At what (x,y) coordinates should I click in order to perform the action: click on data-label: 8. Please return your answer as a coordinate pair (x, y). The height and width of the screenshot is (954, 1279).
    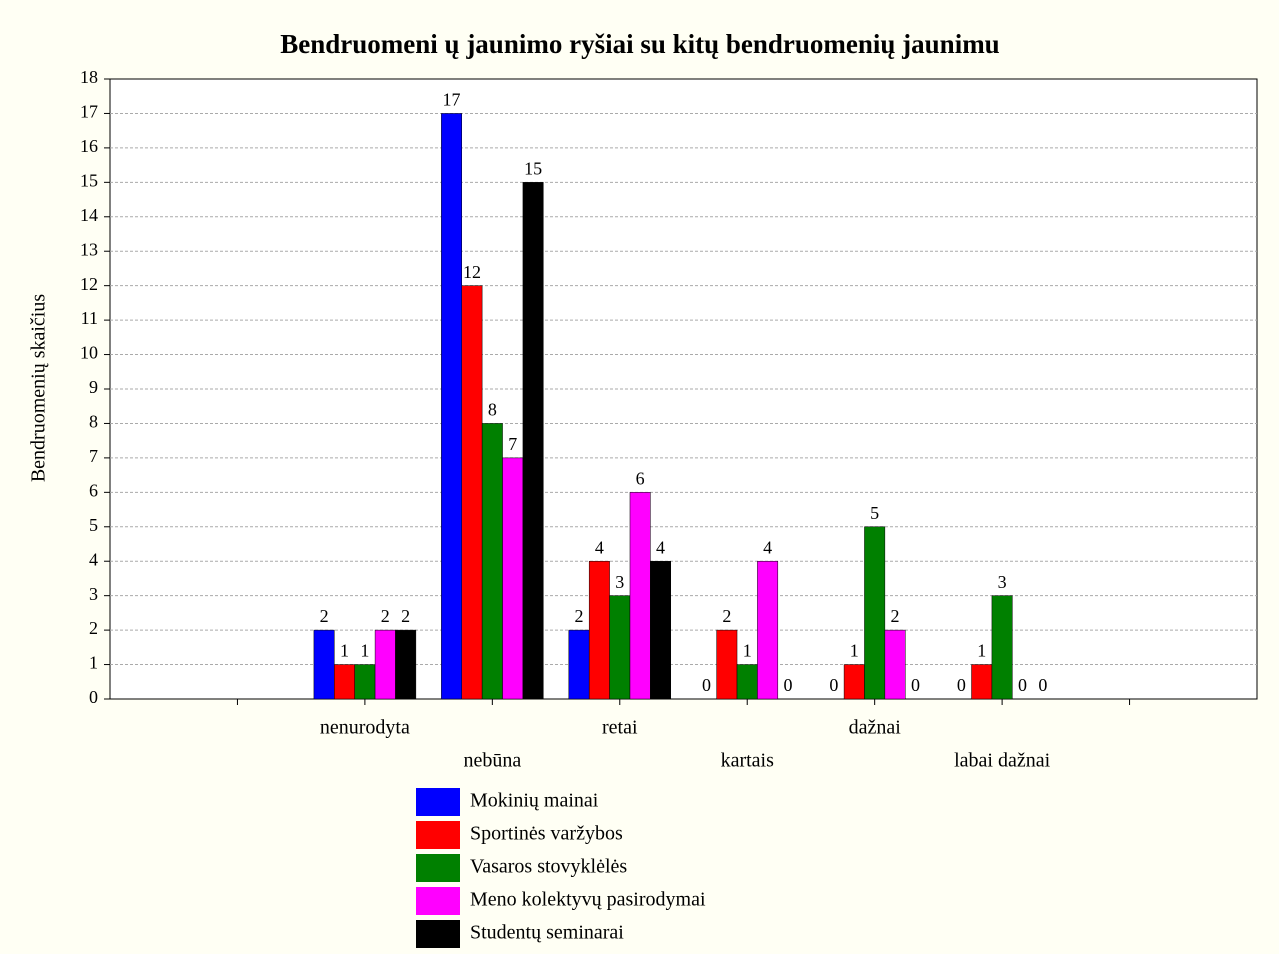
    Looking at the image, I should click on (492, 410).